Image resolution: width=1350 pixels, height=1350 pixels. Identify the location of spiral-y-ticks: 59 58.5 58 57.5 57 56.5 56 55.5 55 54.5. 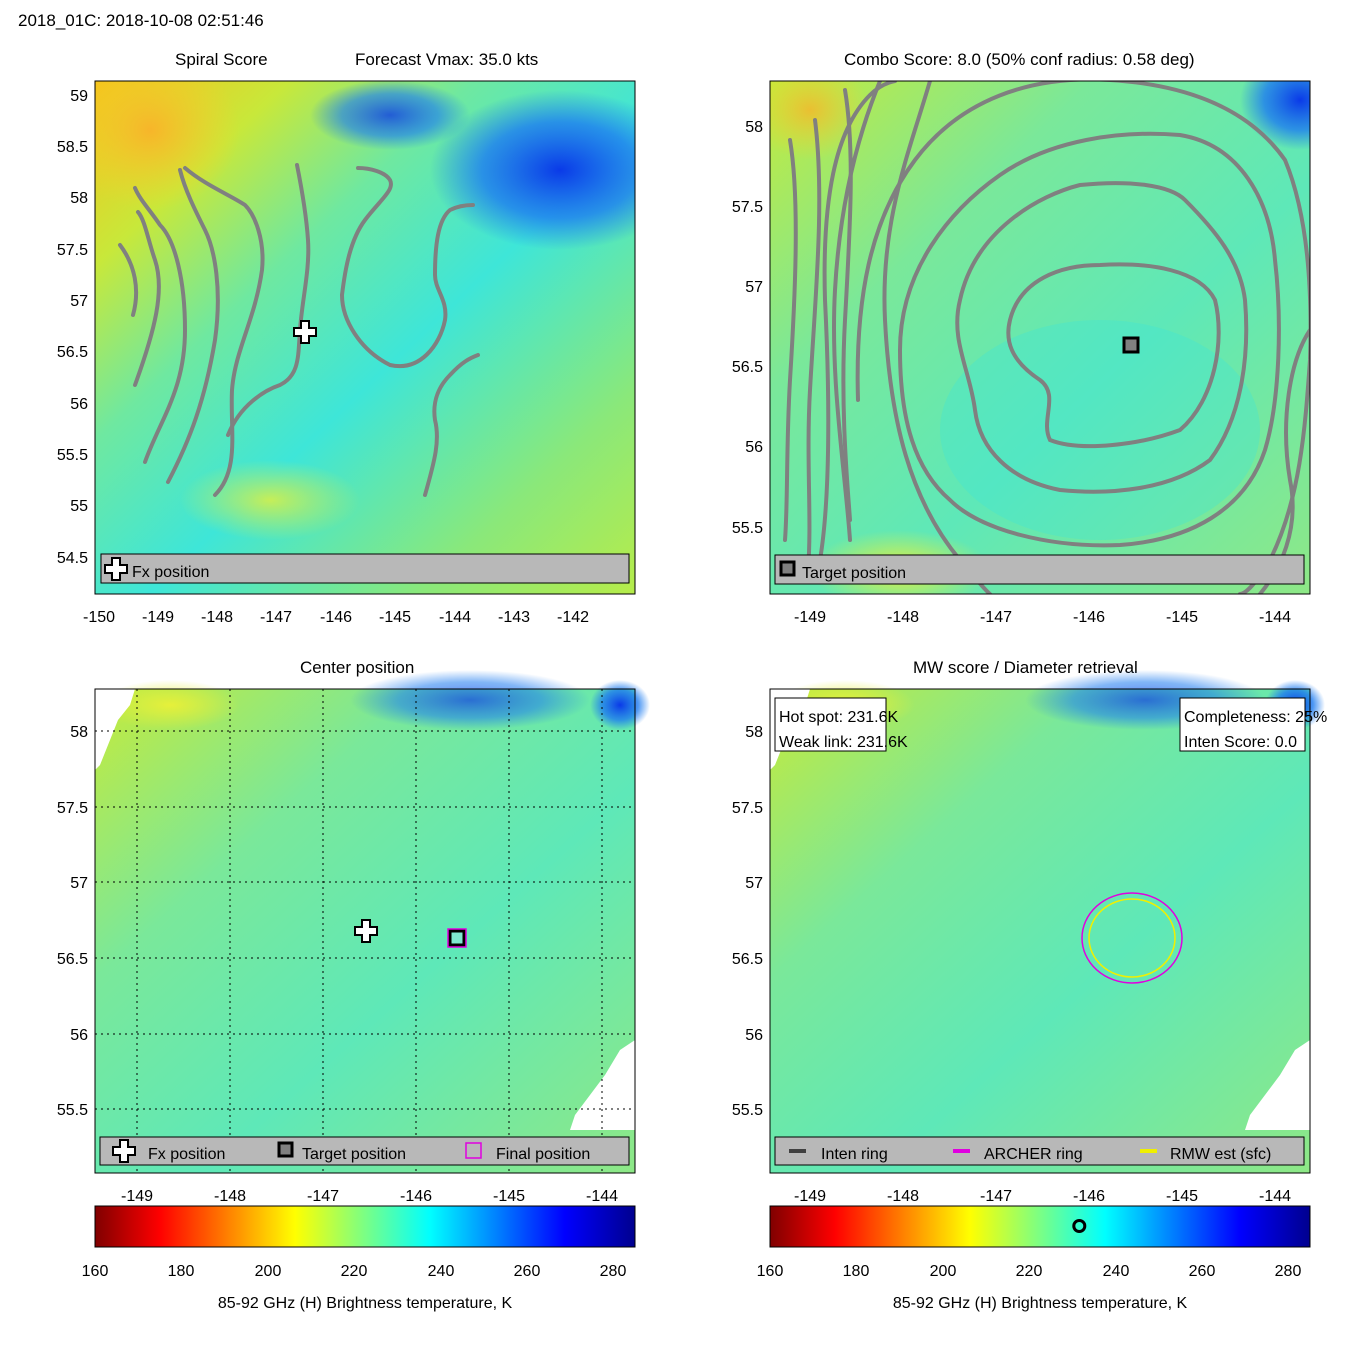
(72, 327).